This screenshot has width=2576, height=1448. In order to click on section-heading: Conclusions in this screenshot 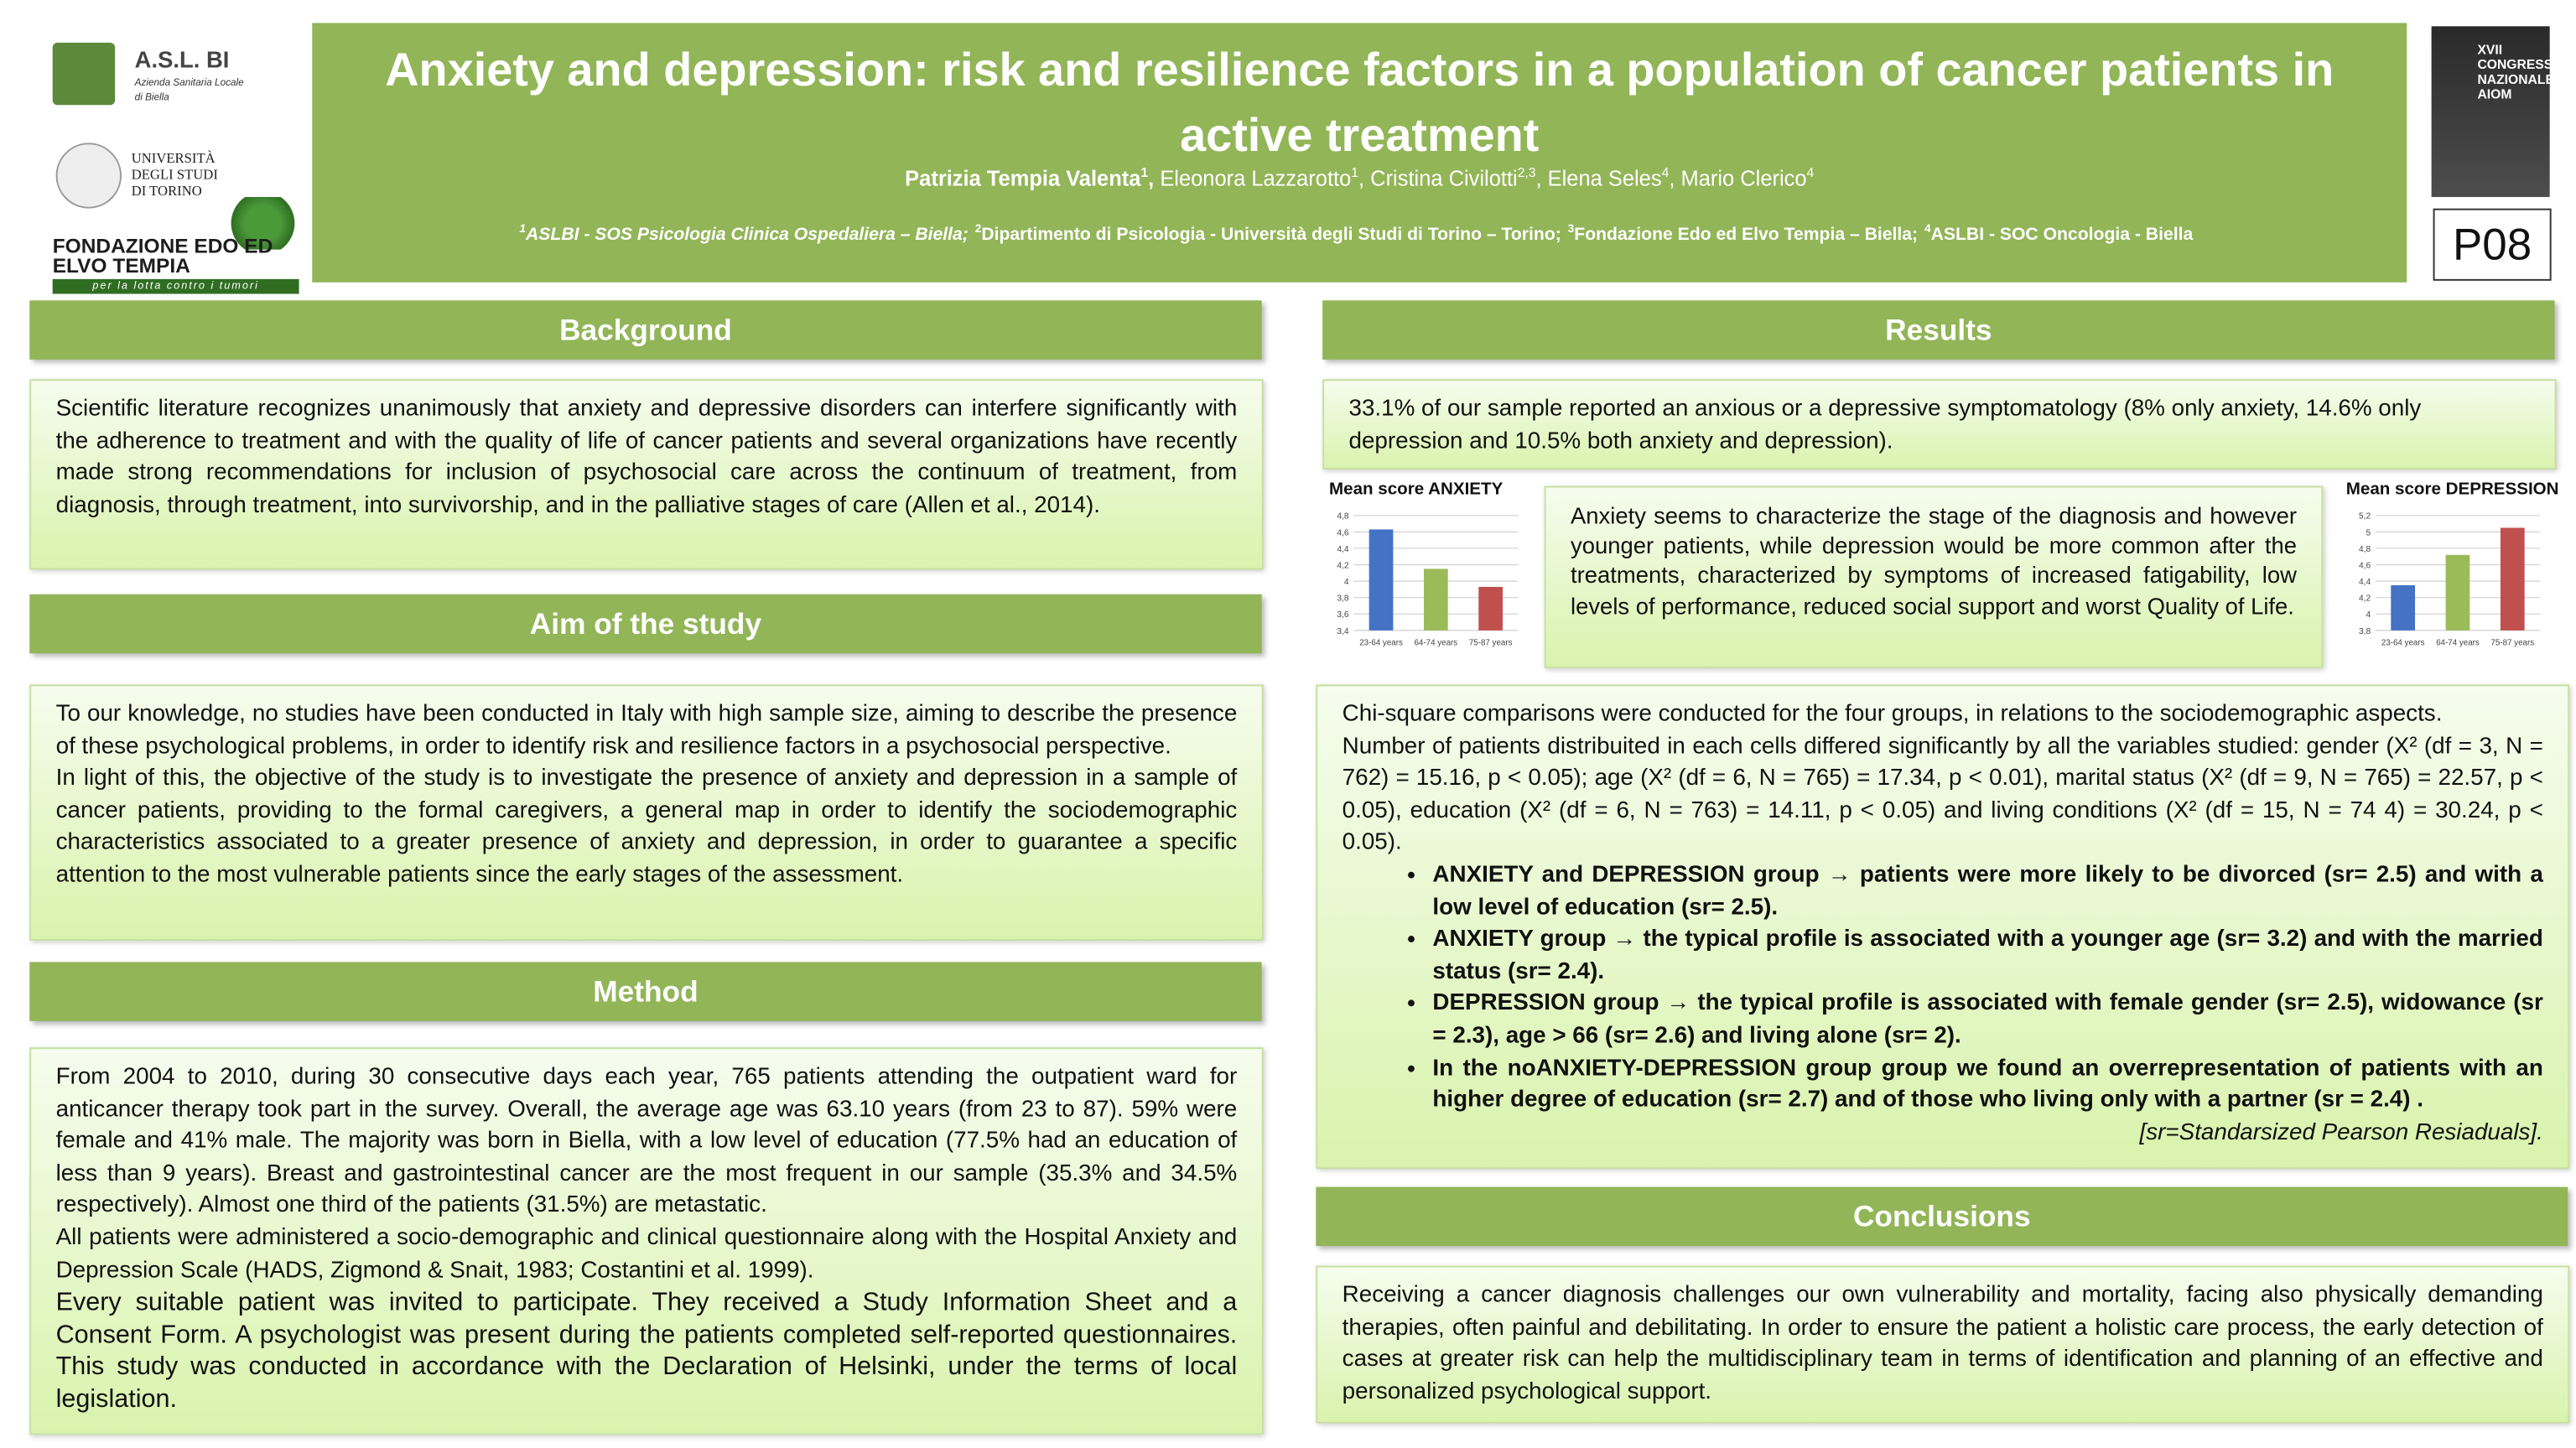, I will do `click(1942, 1216)`.